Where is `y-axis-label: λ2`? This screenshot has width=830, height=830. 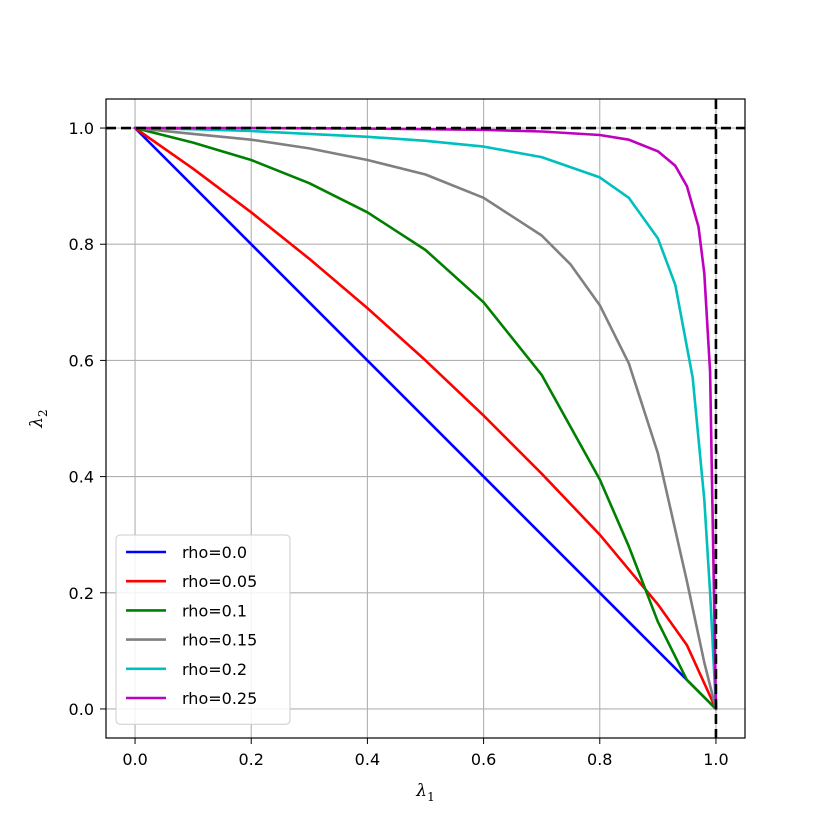
y-axis-label: λ2 is located at coordinates (38, 418).